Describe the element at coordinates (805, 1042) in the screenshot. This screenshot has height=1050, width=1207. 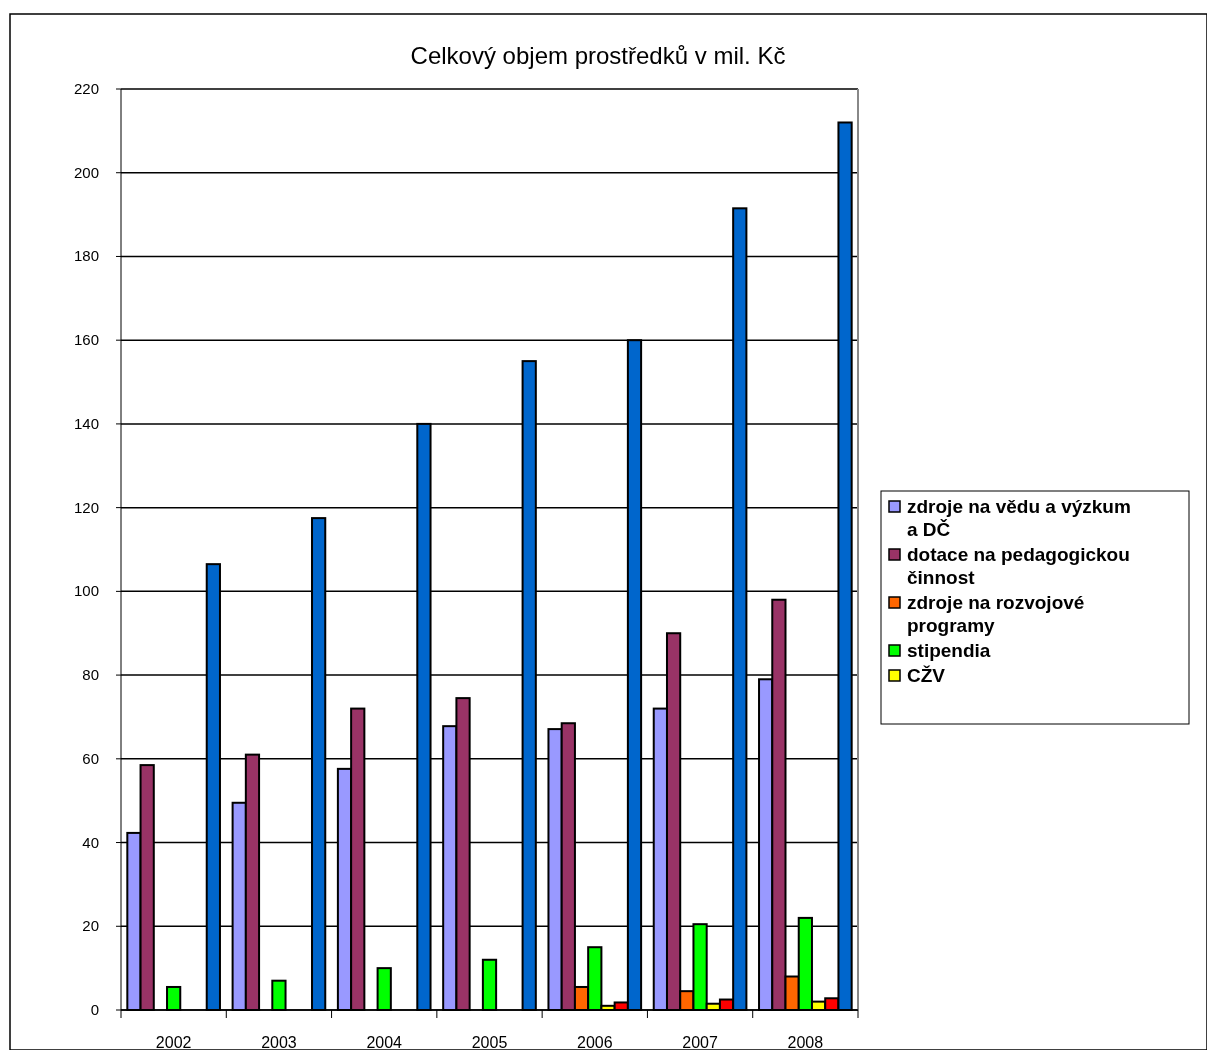
I see `x-tick-label: 2008` at that location.